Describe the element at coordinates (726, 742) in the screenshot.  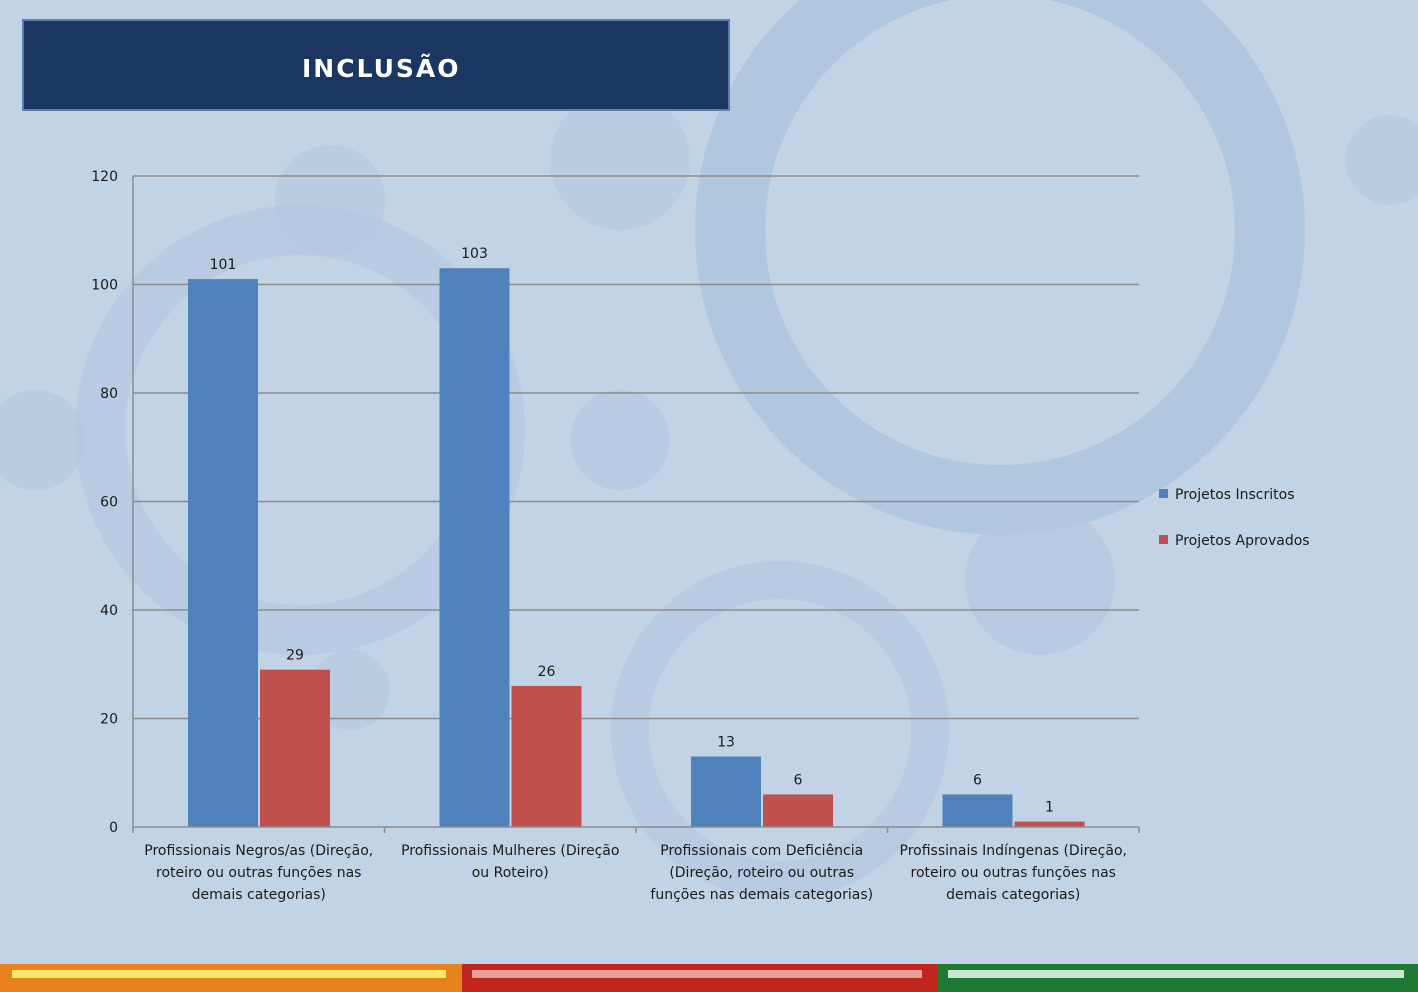
I see `data-label: 13` at that location.